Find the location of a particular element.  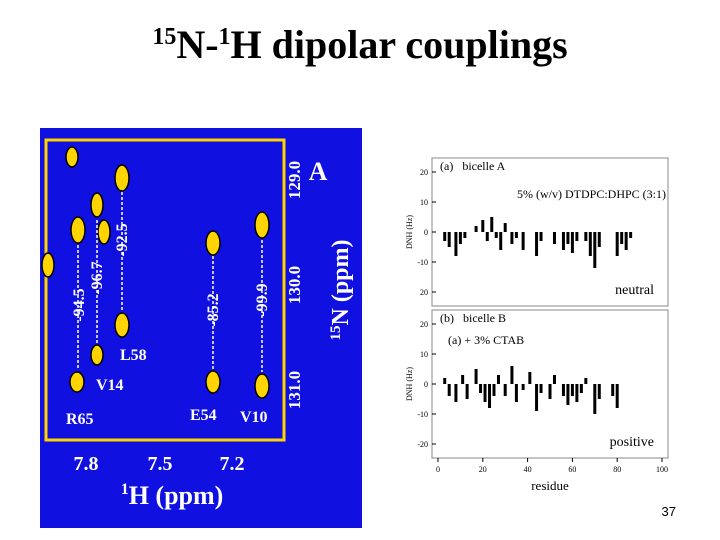

x-tick-label: 20 is located at coordinates (483, 469).